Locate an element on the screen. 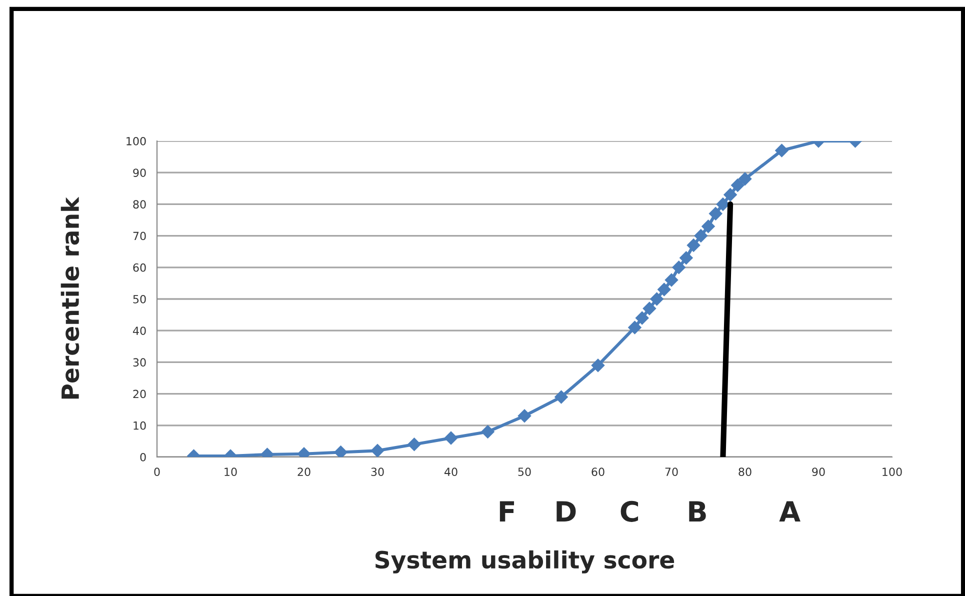 This screenshot has width=965, height=596. x-tick-label: 50 is located at coordinates (524, 472).